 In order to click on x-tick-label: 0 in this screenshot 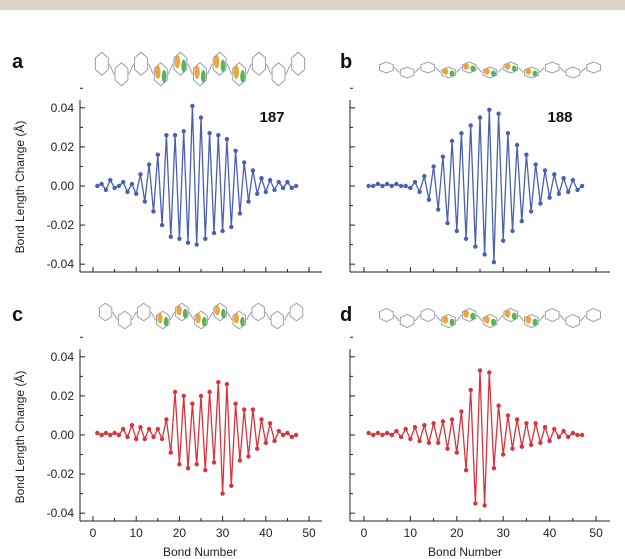, I will do `click(364, 533)`.